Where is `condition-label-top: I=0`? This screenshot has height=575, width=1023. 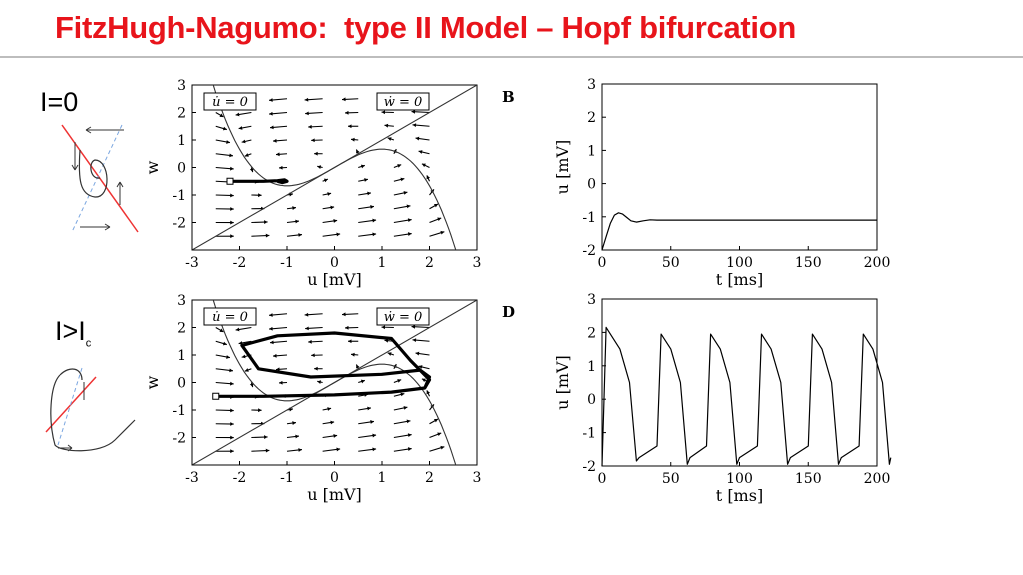 condition-label-top: I=0 is located at coordinates (59, 102).